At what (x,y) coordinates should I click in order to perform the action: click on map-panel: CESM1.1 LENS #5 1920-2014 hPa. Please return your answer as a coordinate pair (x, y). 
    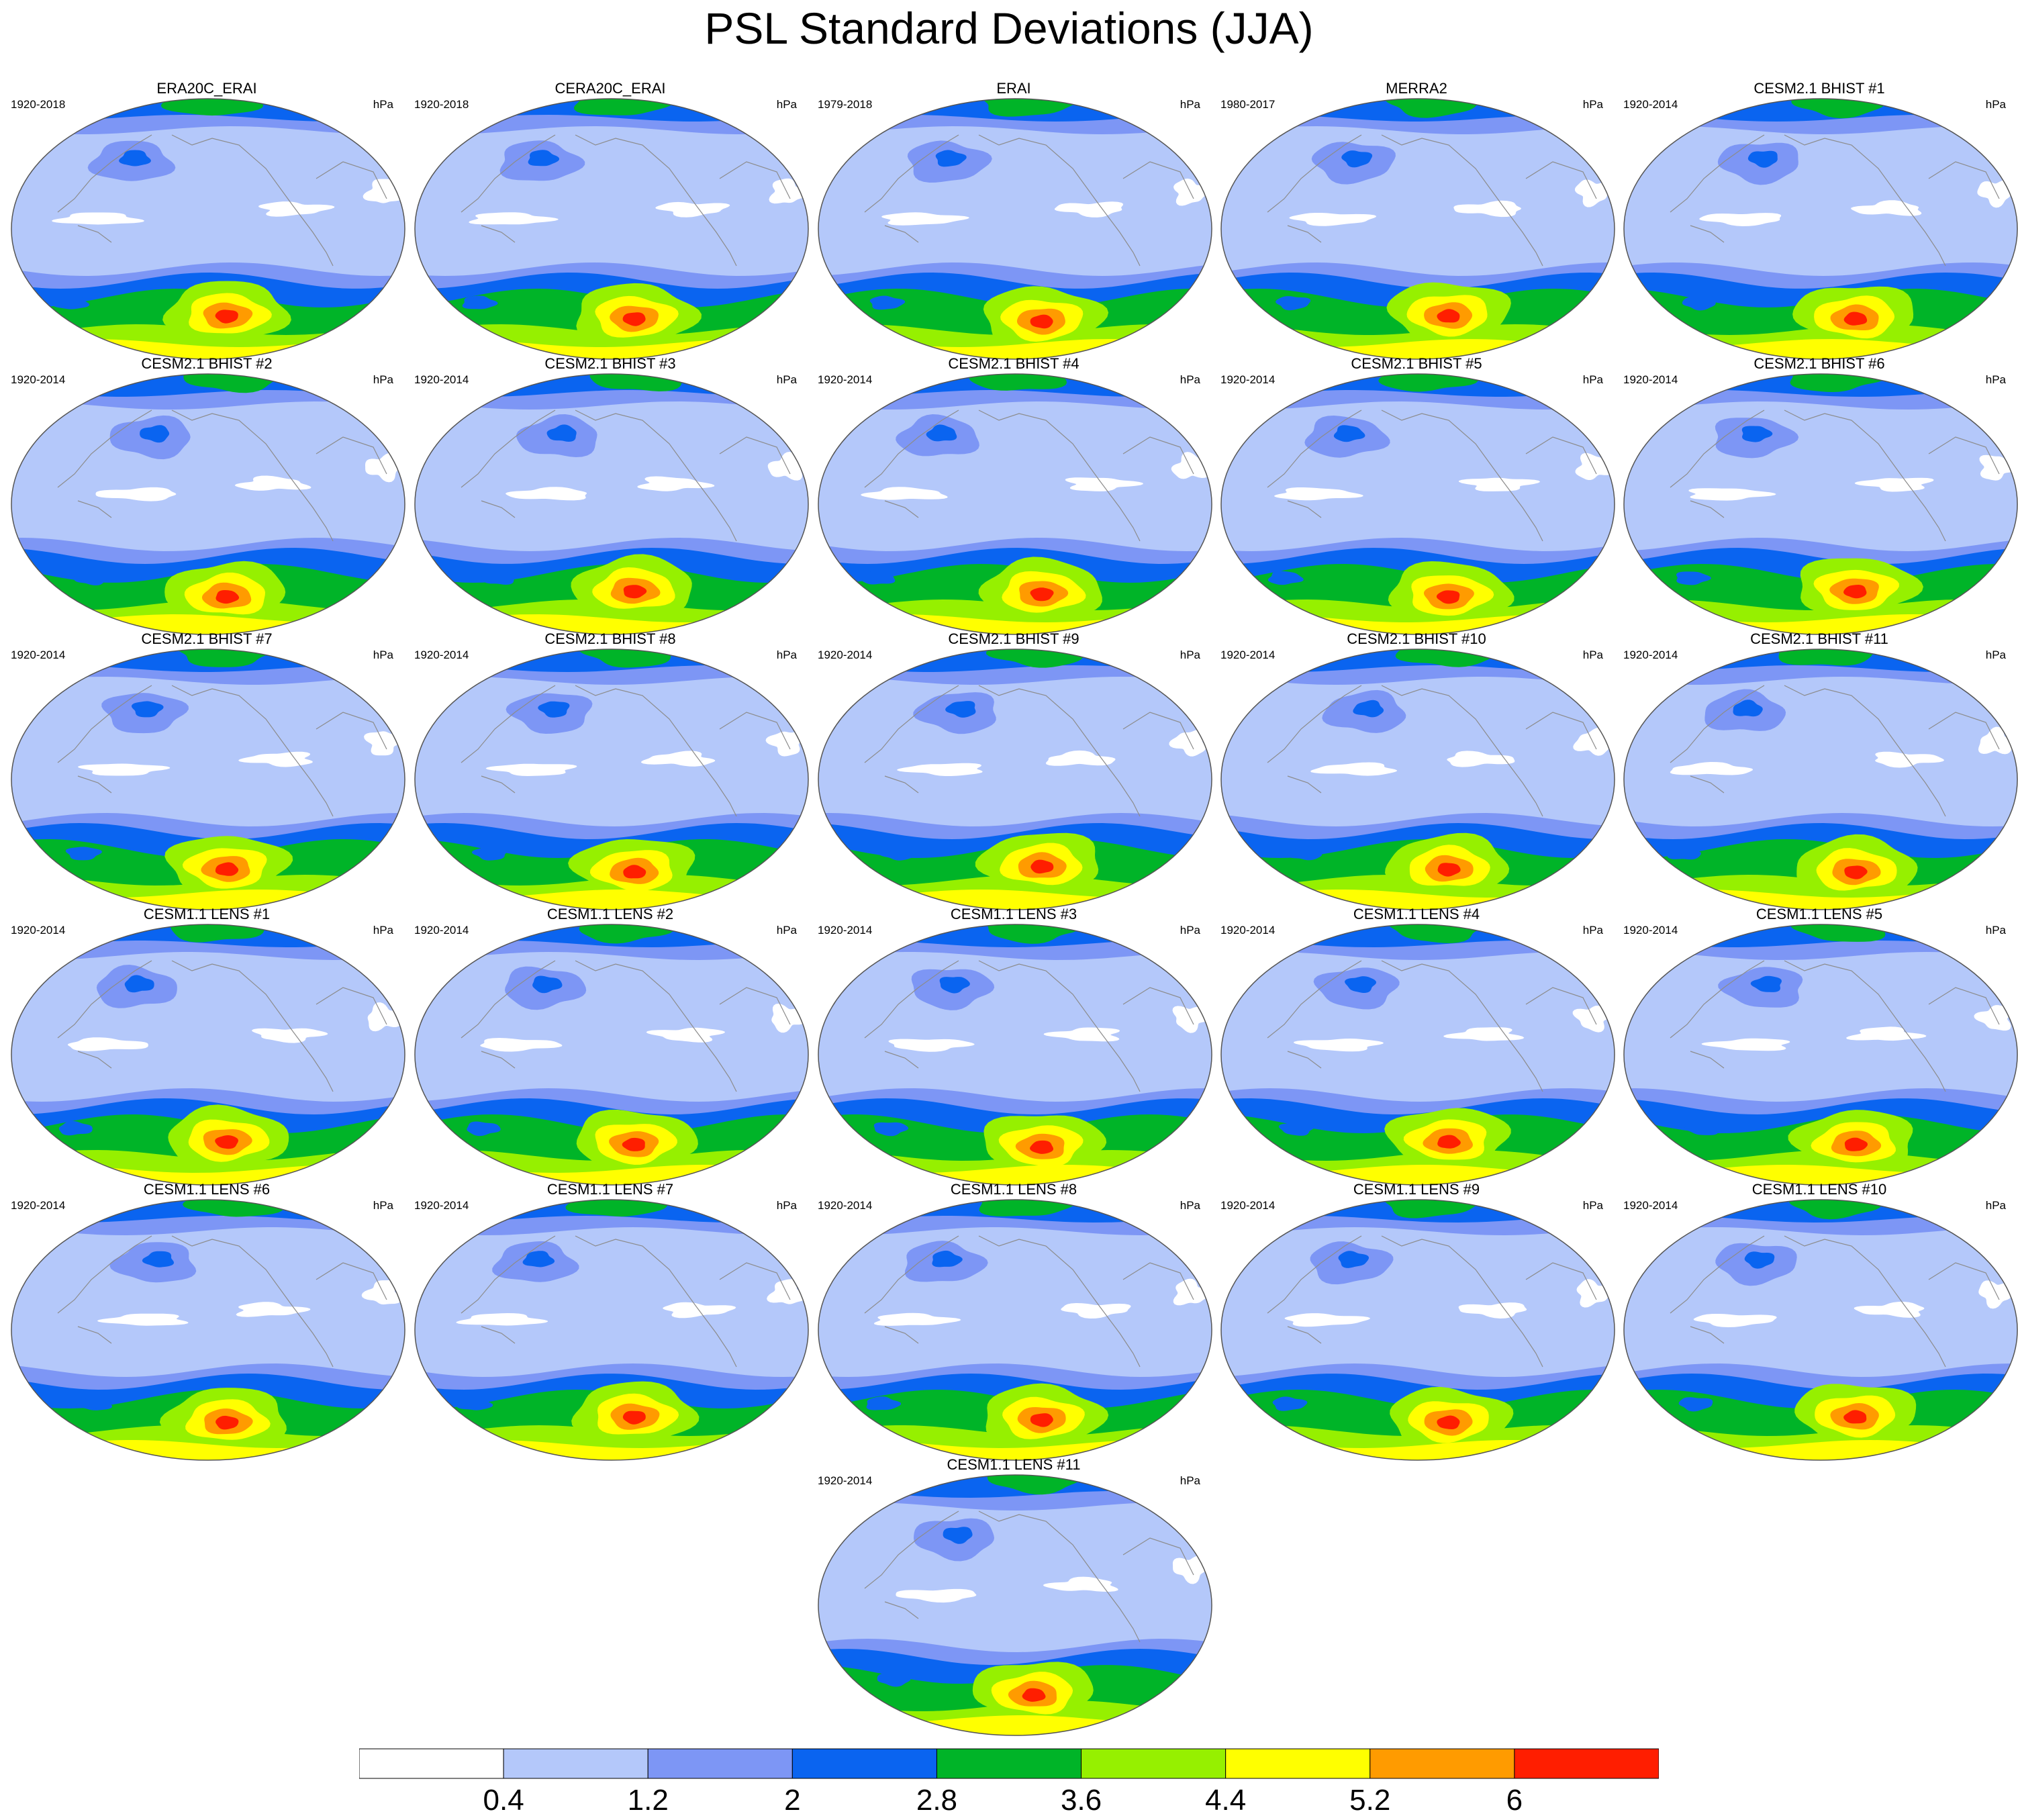
    Looking at the image, I should click on (1818, 1046).